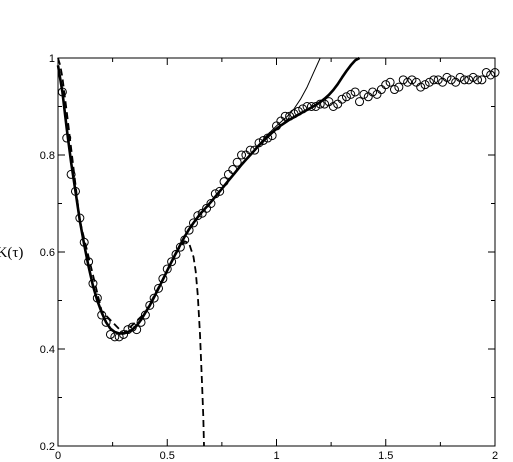 The height and width of the screenshot is (462, 513). I want to click on x-tick-label: 1, so click(276, 456).